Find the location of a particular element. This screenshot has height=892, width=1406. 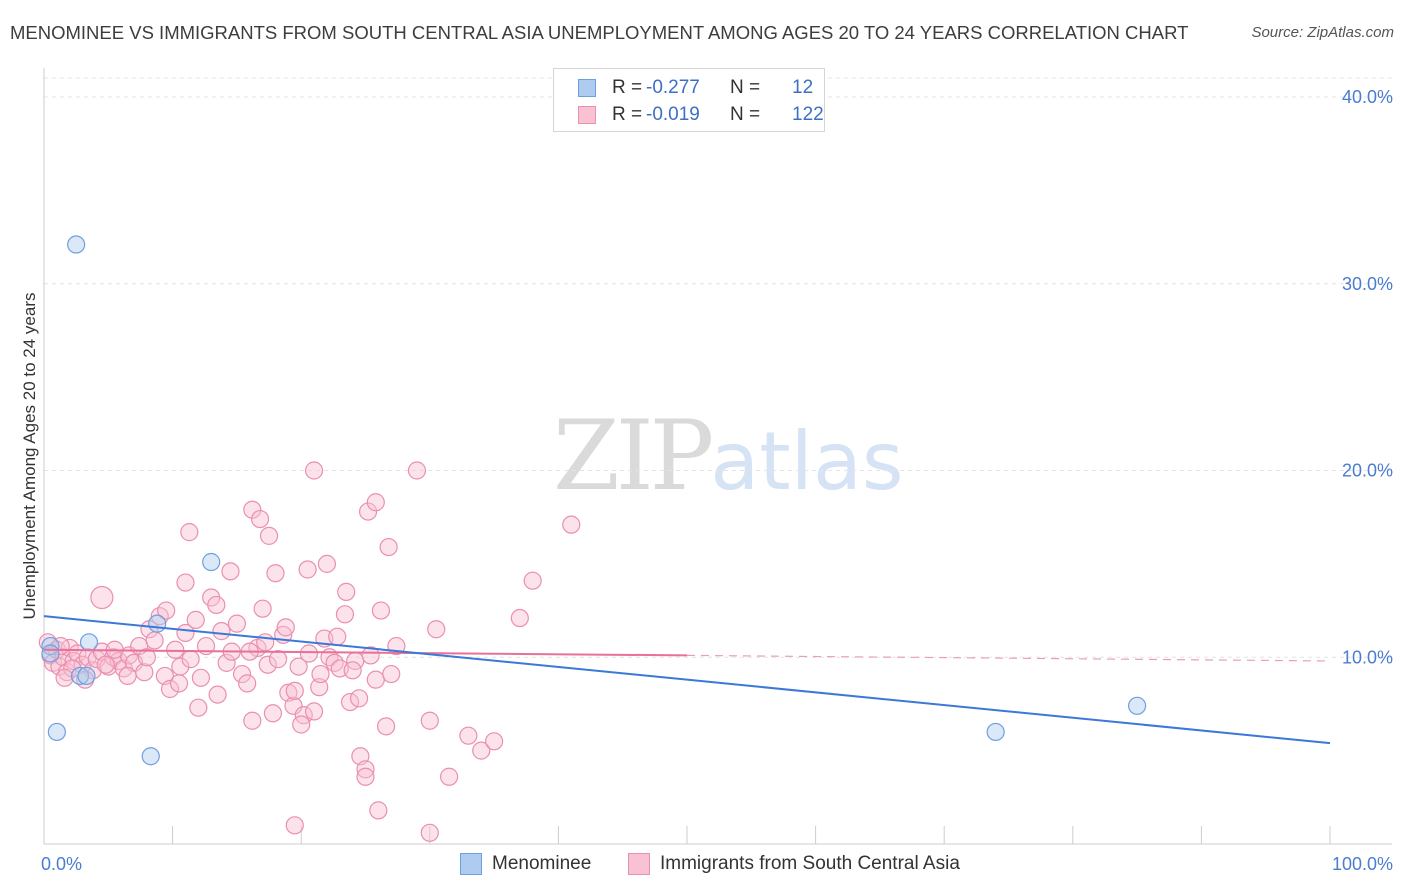

legend-label: Immigrants from South Central Asia is located at coordinates (810, 863).